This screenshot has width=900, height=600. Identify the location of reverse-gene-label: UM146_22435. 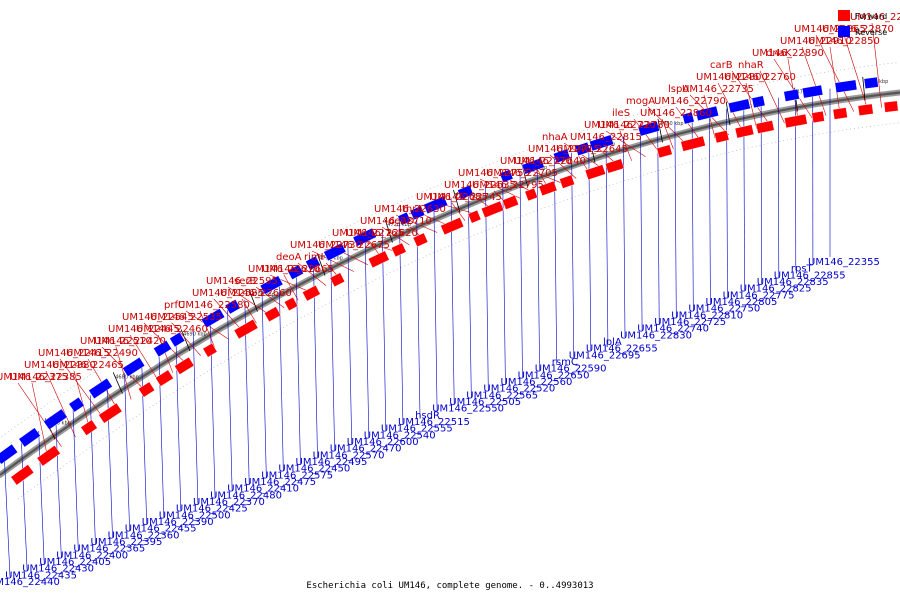
(41, 575).